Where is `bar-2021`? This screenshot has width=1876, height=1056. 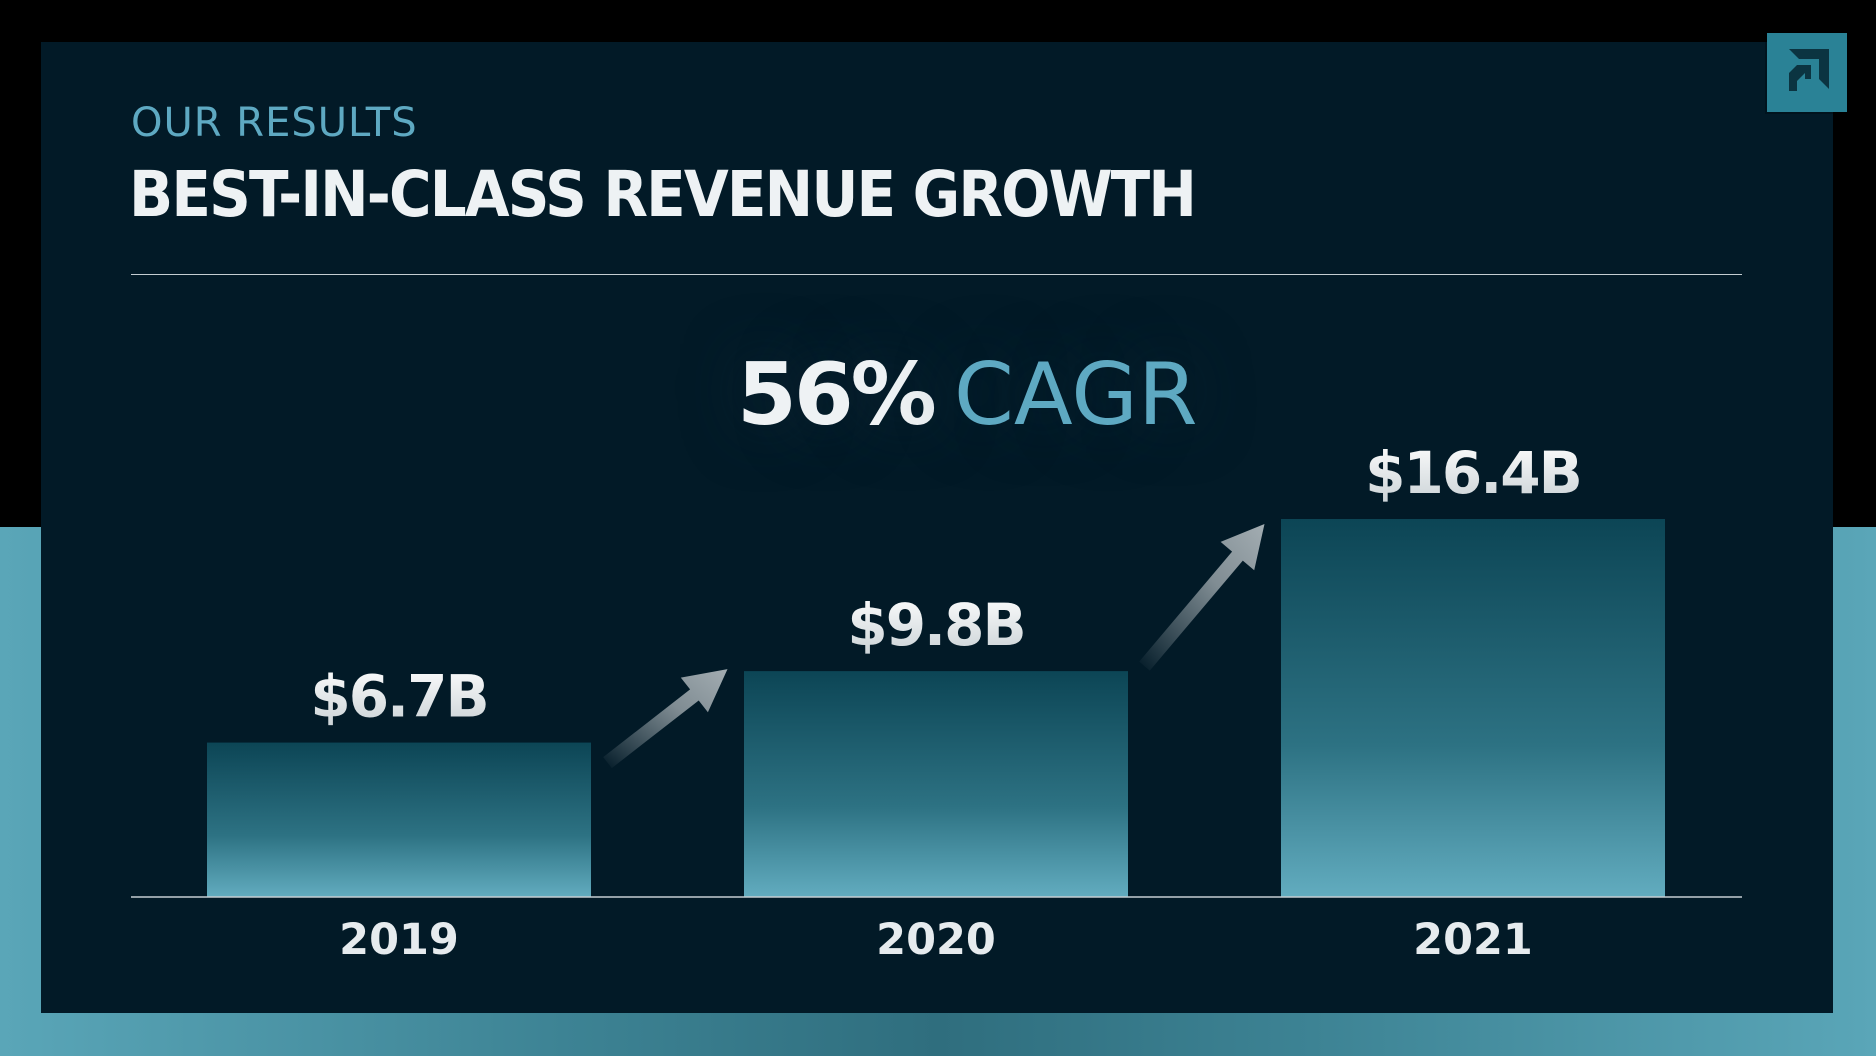 bar-2021 is located at coordinates (1473, 708).